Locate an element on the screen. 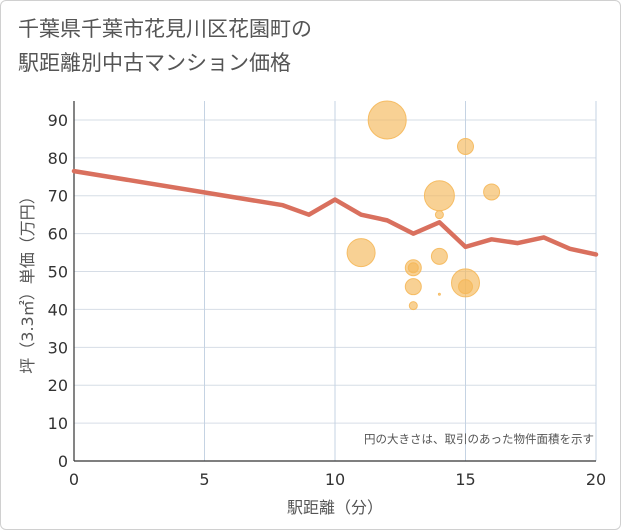 This screenshot has width=621, height=530. y-tick-label: 90 is located at coordinates (58, 120).